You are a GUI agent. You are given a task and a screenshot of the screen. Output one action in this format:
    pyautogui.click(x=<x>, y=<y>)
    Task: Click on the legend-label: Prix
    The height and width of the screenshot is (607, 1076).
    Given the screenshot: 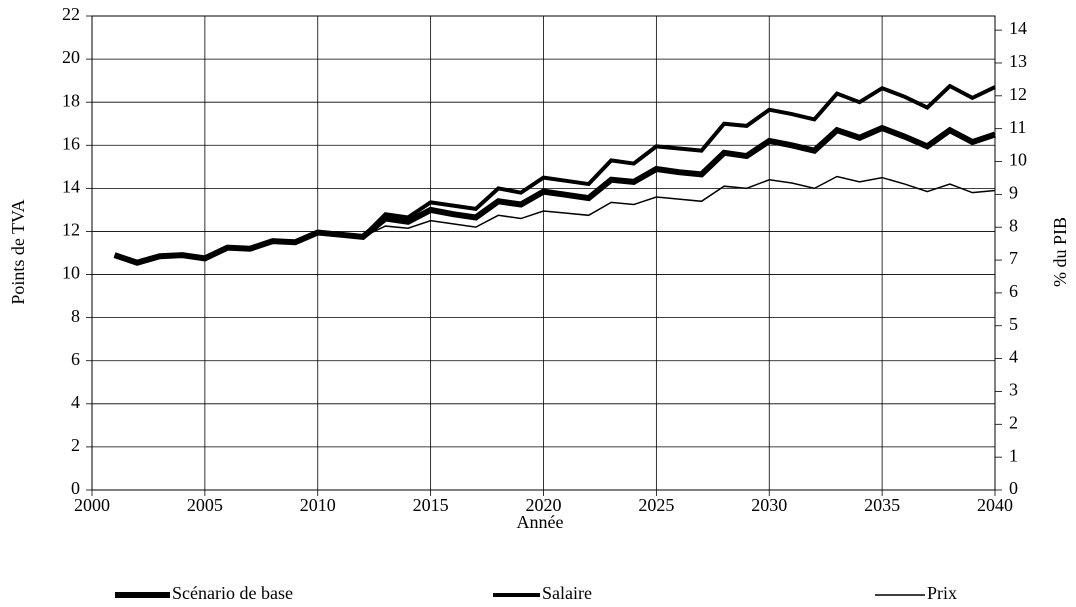 What is the action you would take?
    pyautogui.click(x=942, y=593)
    